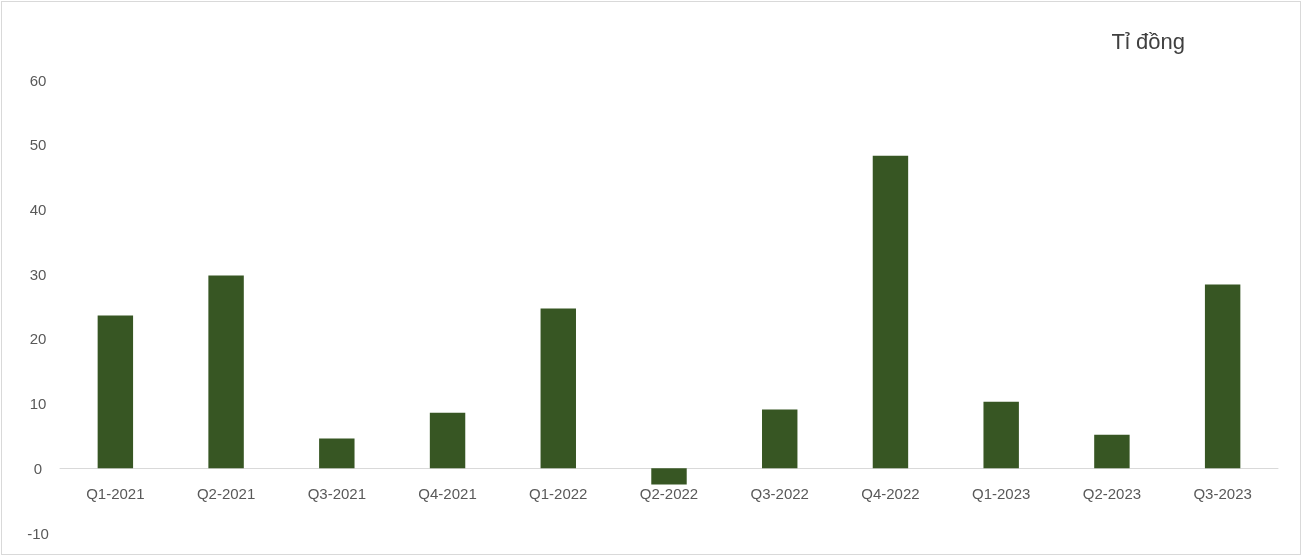  What do you see at coordinates (38, 404) in the screenshot?
I see `y-tick-label: 10` at bounding box center [38, 404].